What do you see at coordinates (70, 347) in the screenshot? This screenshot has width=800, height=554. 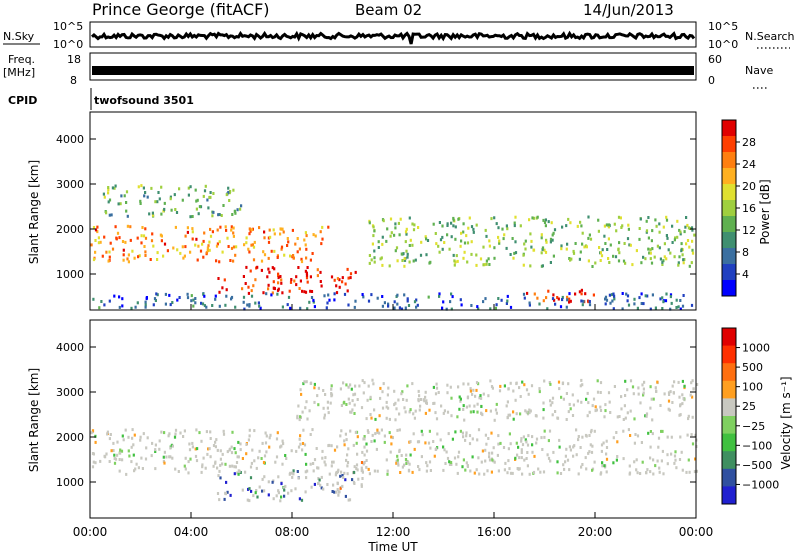 I see `y-tick-label: 4000` at bounding box center [70, 347].